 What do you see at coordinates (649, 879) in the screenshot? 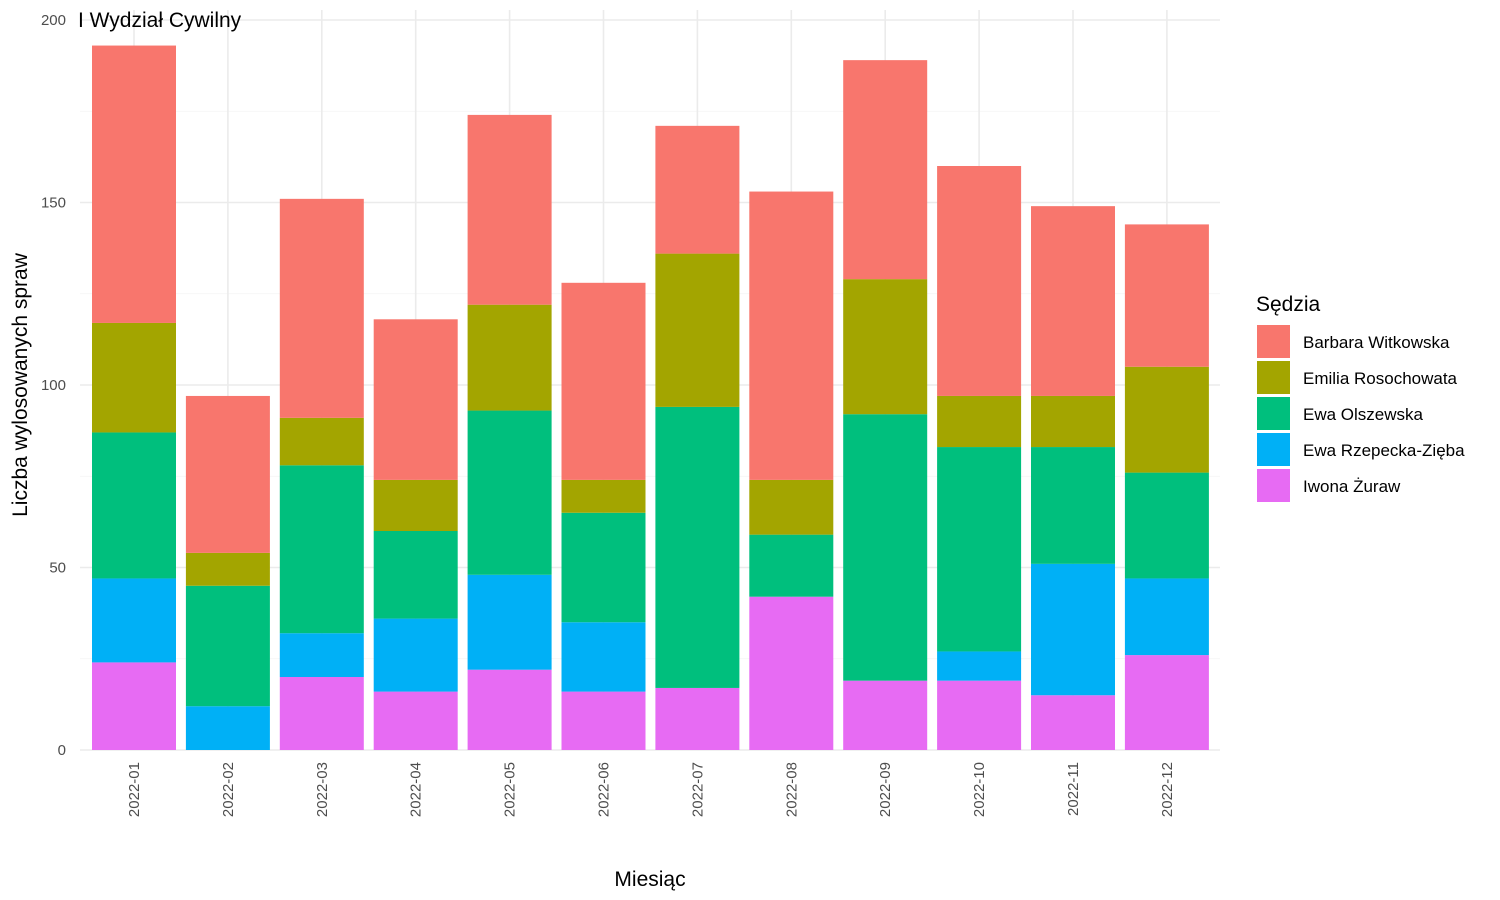
I see `x-axis-title: Miesiąc` at bounding box center [649, 879].